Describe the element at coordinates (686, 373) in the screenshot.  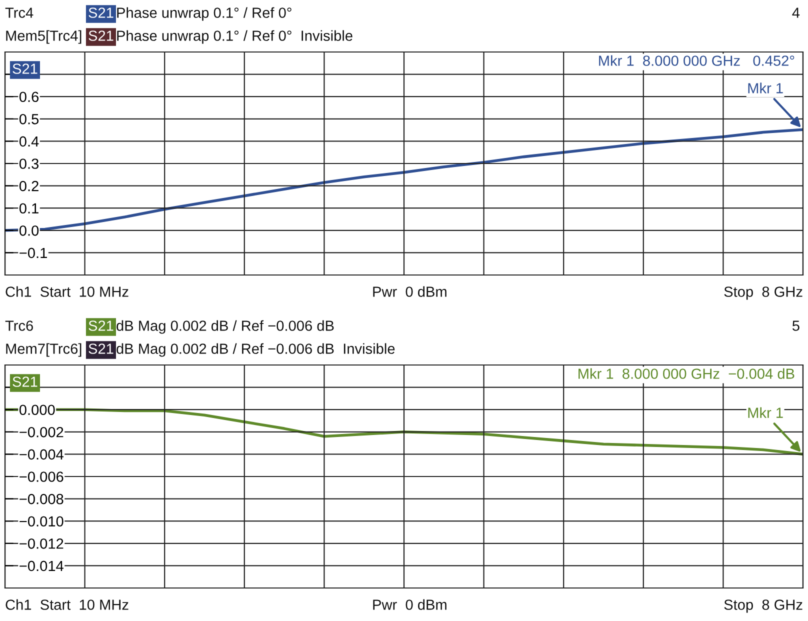
I see `annotation: Mkr 1 8.000 000 GHz −0.004 dB` at that location.